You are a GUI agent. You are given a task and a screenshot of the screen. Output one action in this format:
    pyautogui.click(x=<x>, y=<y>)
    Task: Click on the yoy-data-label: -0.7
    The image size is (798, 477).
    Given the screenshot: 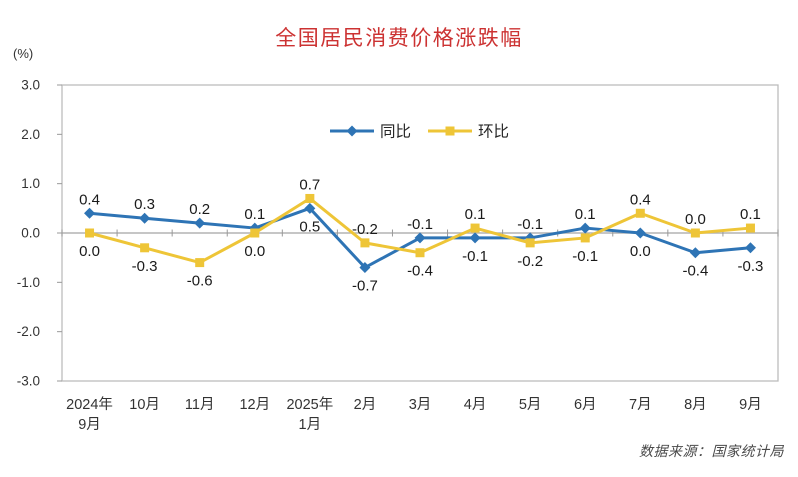 What is the action you would take?
    pyautogui.click(x=365, y=286)
    